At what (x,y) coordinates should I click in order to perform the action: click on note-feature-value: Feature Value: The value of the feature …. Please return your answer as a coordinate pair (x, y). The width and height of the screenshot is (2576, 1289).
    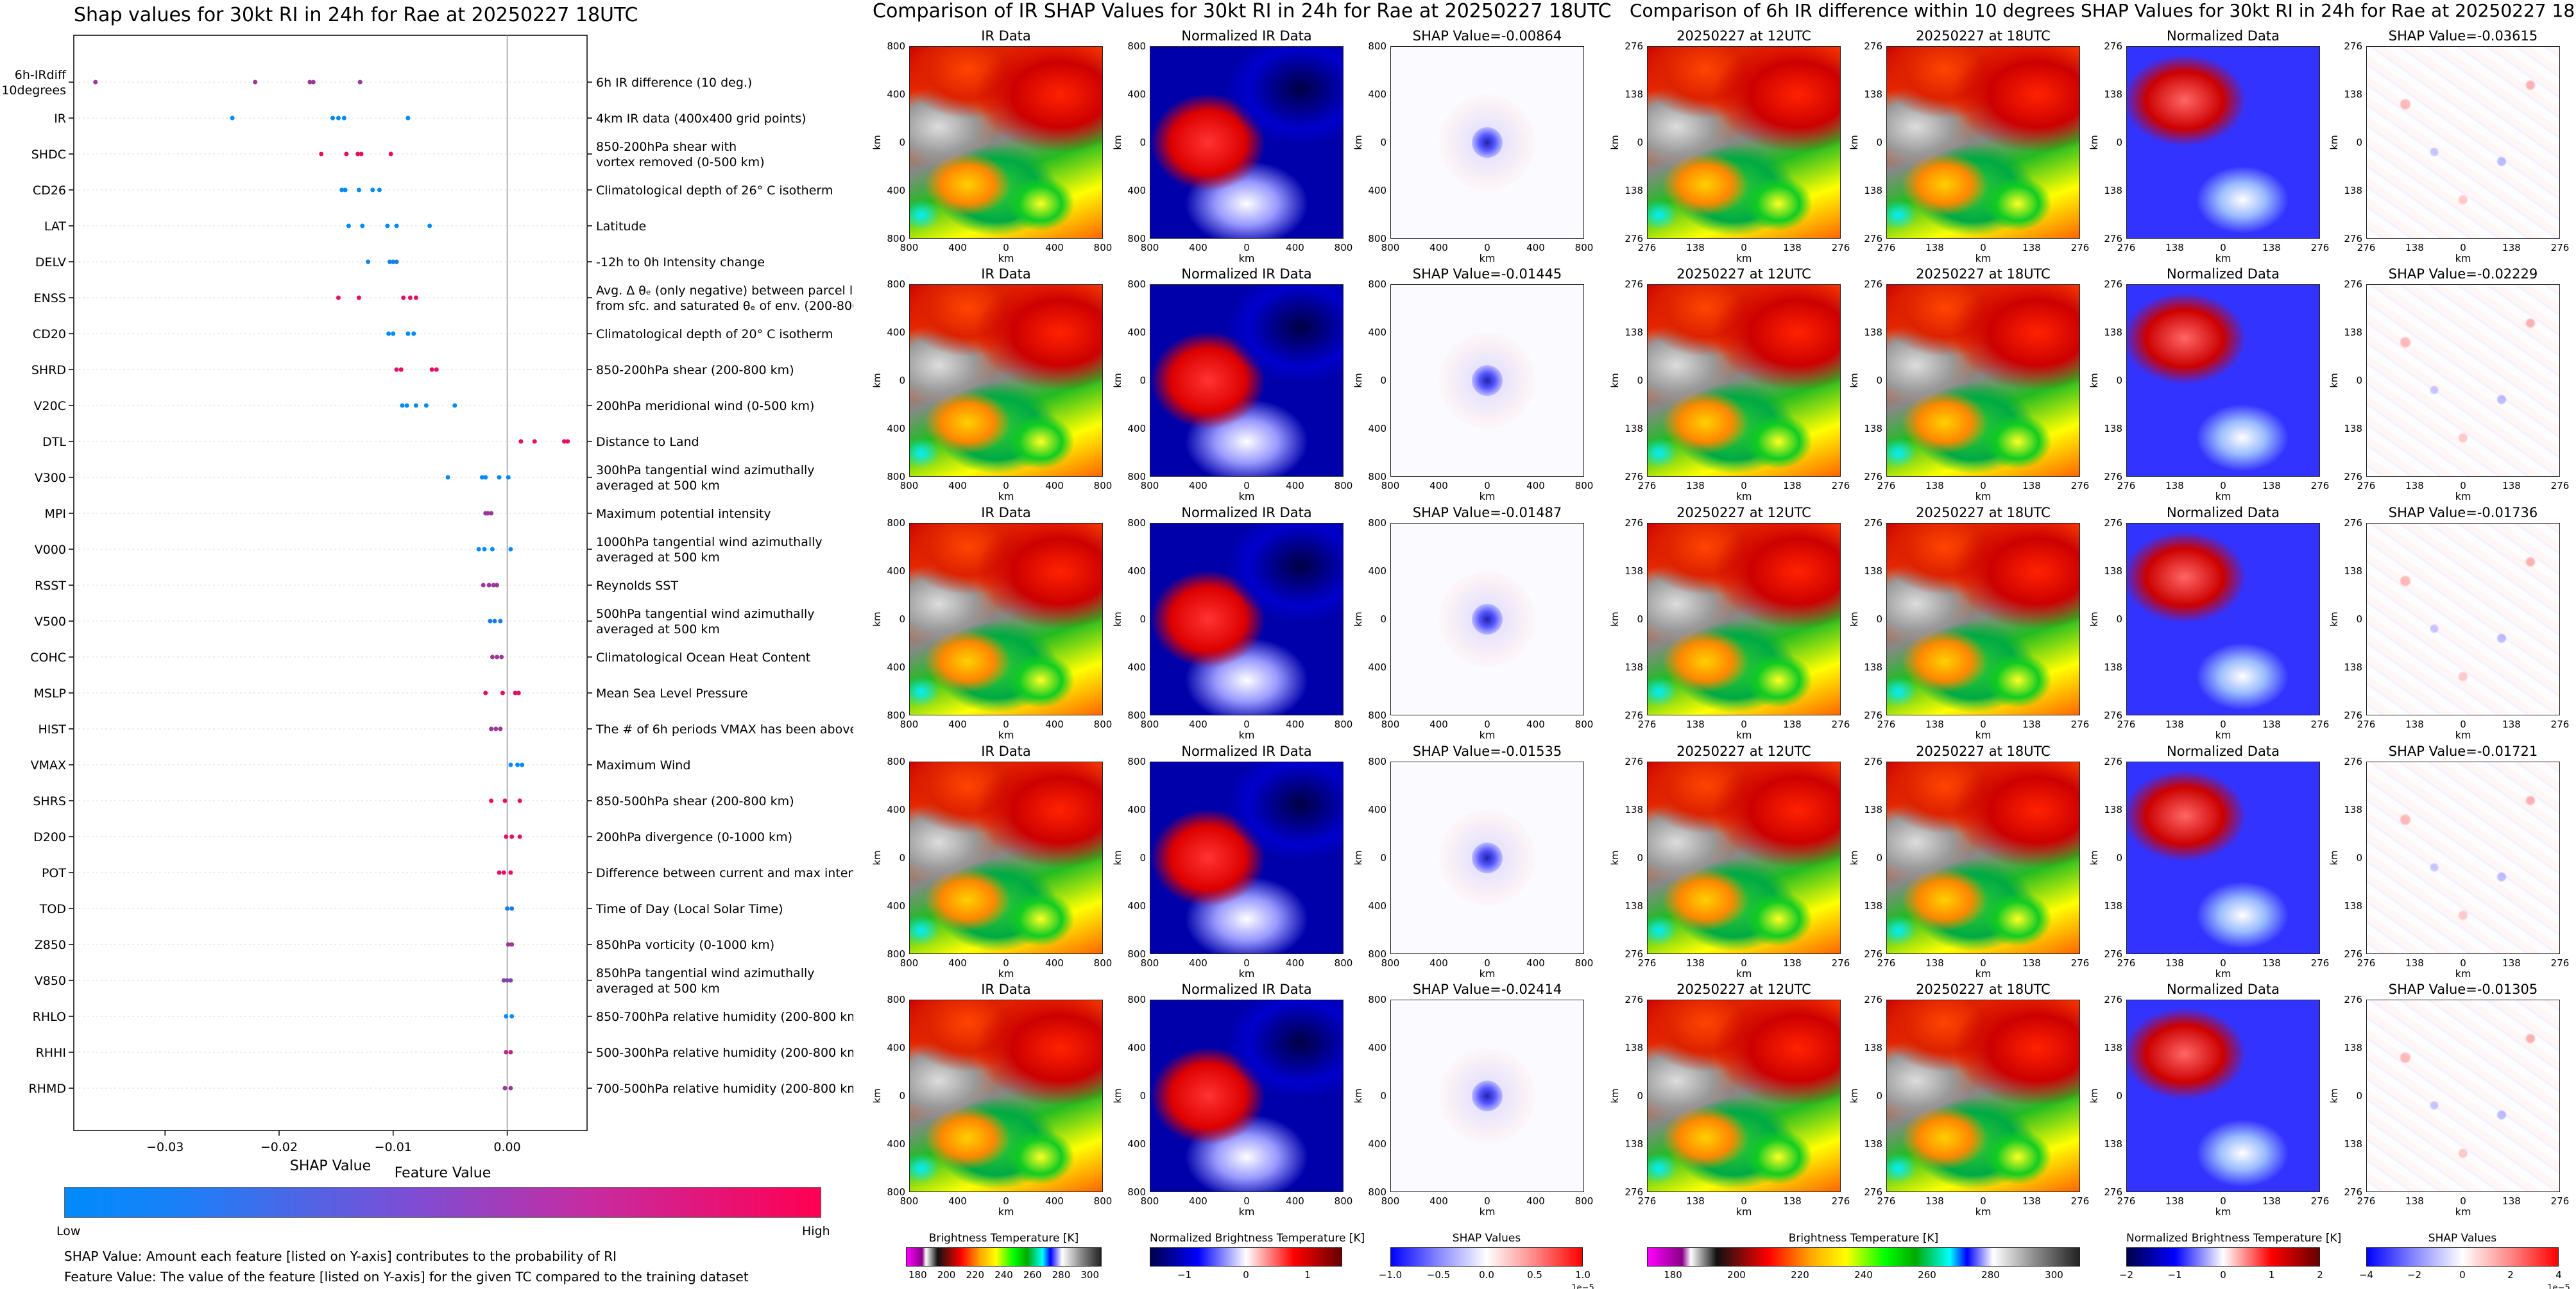
    Looking at the image, I should click on (406, 1277).